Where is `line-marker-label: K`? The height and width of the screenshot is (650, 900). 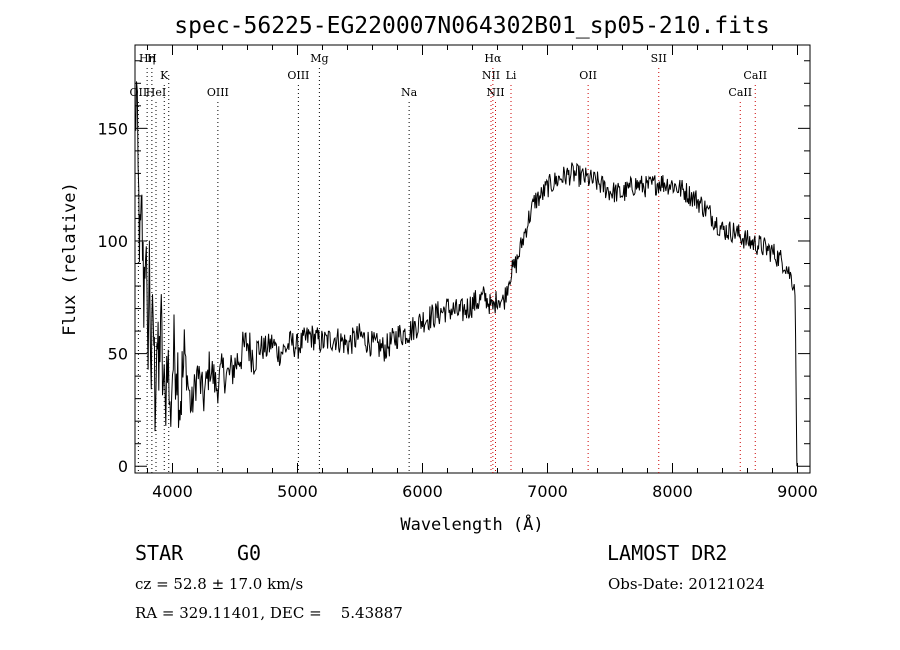 line-marker-label: K is located at coordinates (164, 75).